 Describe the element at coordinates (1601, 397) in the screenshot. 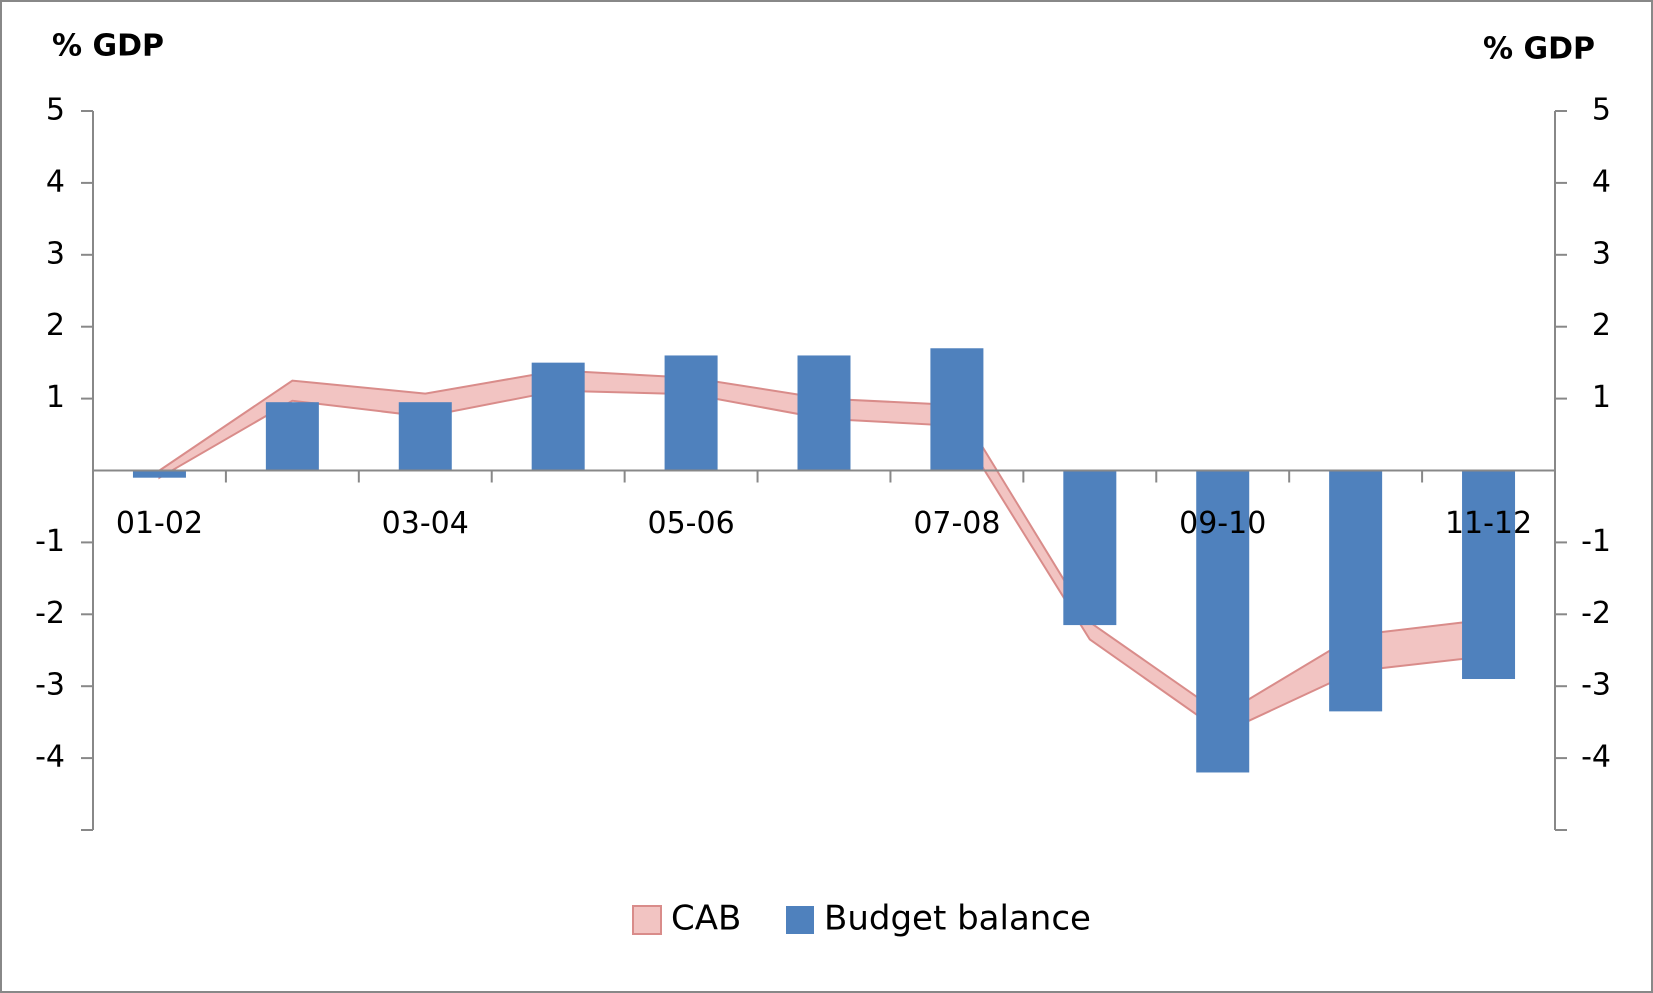

I see `y2-tick-label: 1` at that location.